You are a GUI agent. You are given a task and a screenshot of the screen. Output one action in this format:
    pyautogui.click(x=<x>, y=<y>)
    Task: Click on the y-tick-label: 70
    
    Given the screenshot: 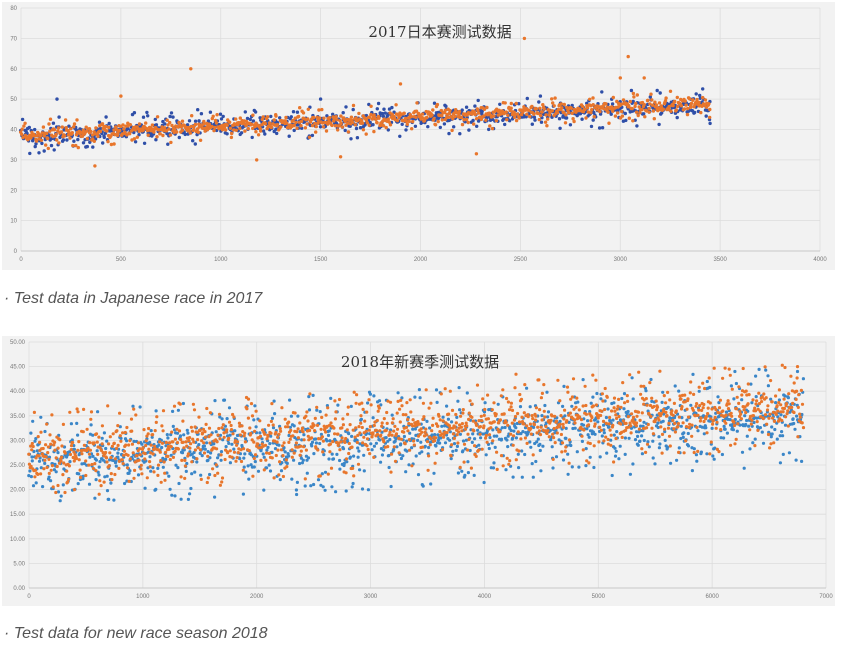 What is the action you would take?
    pyautogui.click(x=13, y=39)
    